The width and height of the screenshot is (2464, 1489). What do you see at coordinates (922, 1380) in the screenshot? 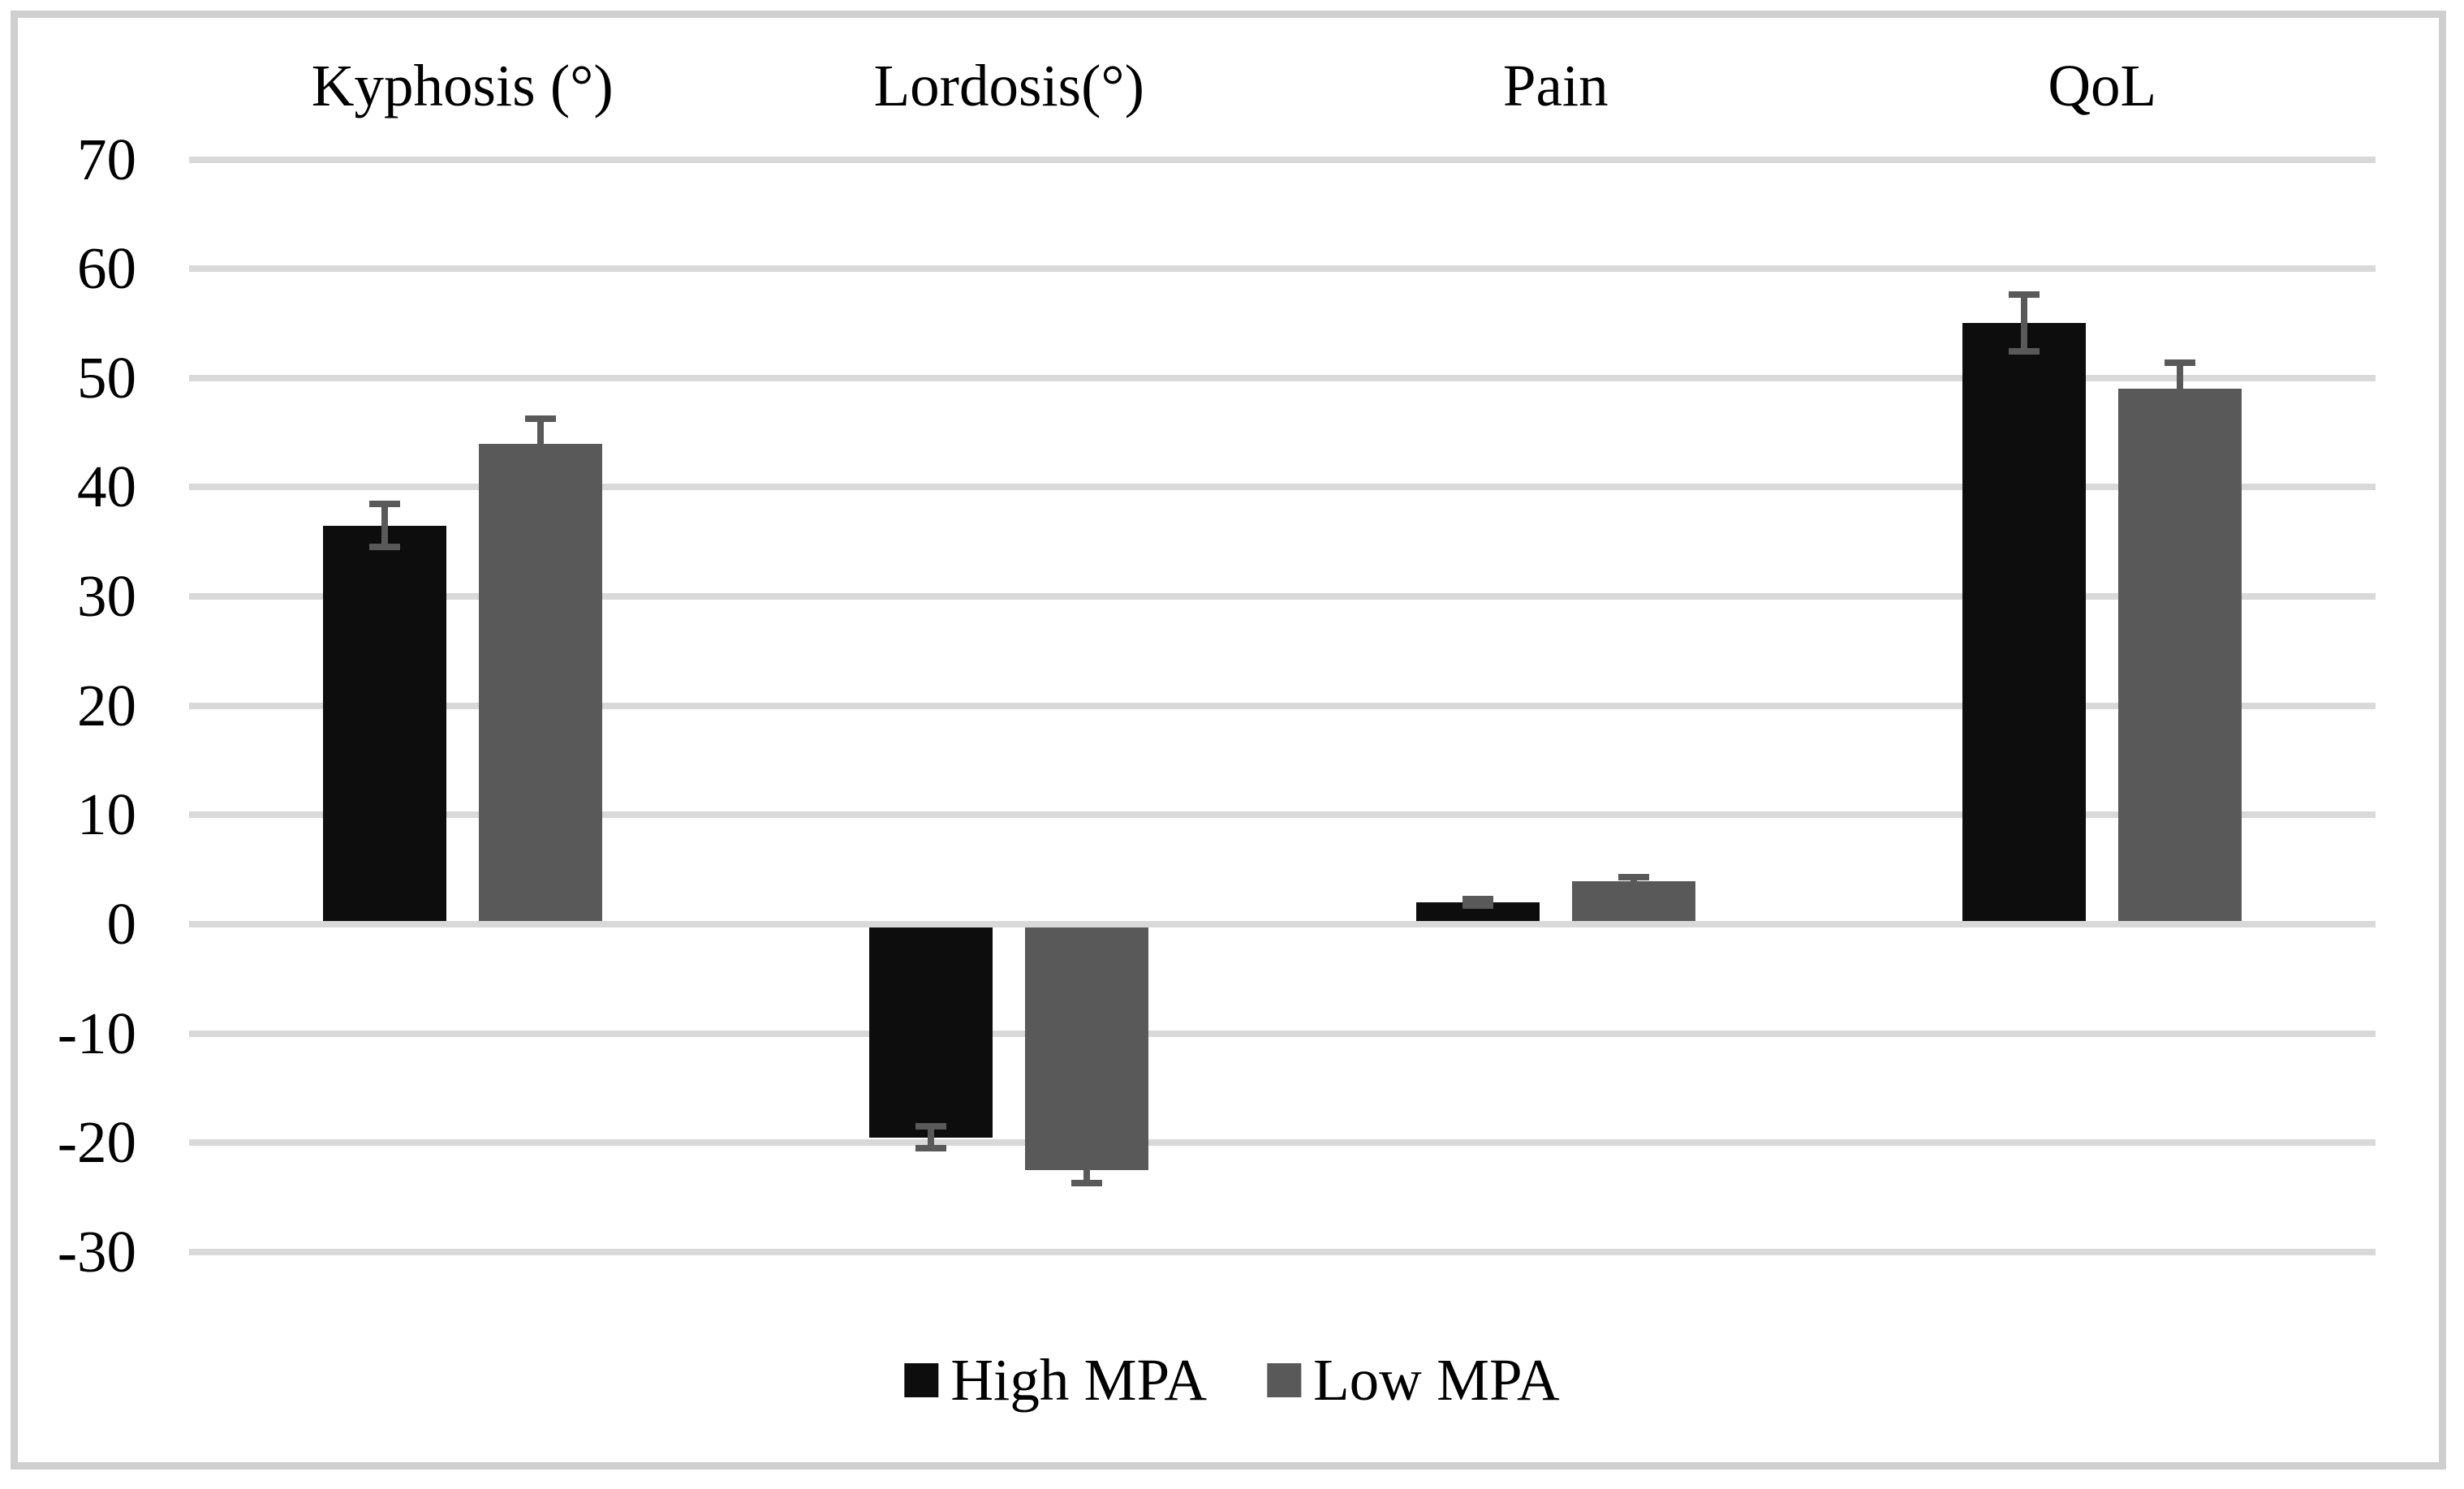
I see `legend-swatch-high-mpa` at bounding box center [922, 1380].